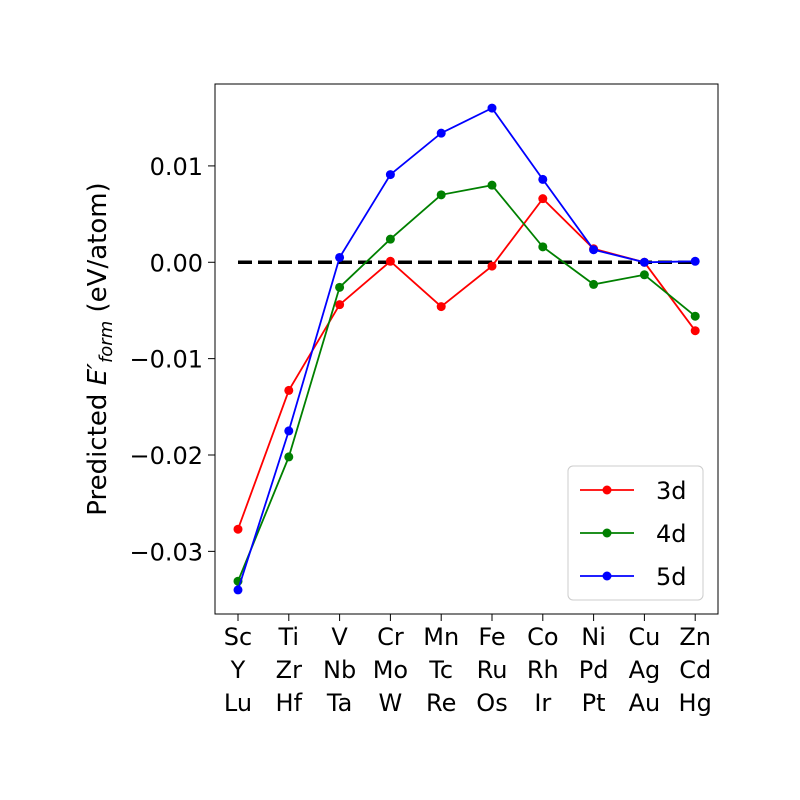 Image resolution: width=800 pixels, height=800 pixels. I want to click on legend-label-5d: 5d, so click(671, 577).